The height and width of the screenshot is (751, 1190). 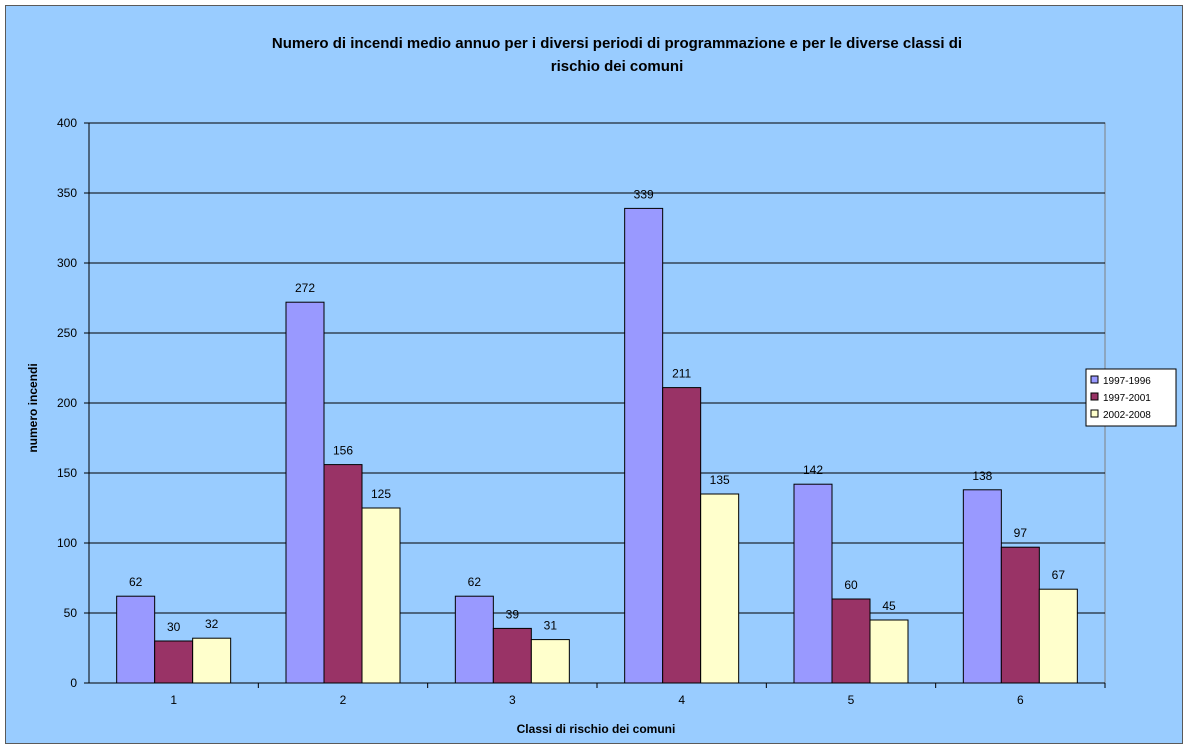 I want to click on data-label: 272, so click(x=305, y=288).